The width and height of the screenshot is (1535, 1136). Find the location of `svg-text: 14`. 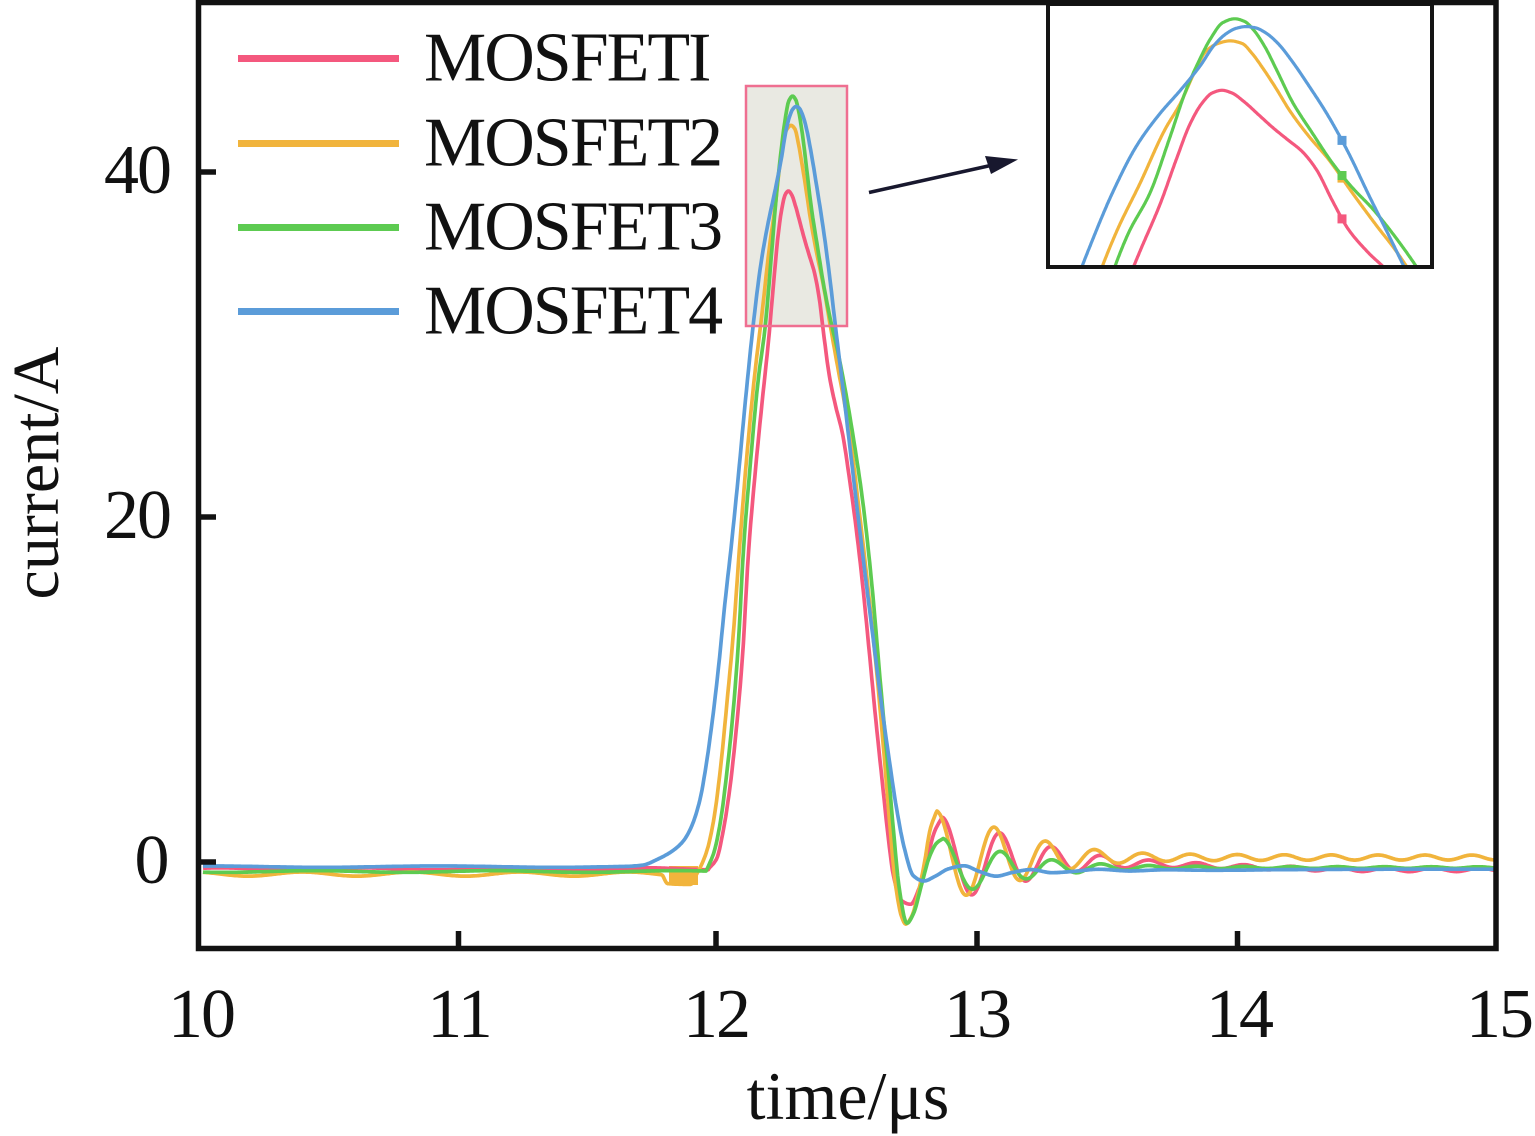

svg-text: 14 is located at coordinates (1239, 1014).